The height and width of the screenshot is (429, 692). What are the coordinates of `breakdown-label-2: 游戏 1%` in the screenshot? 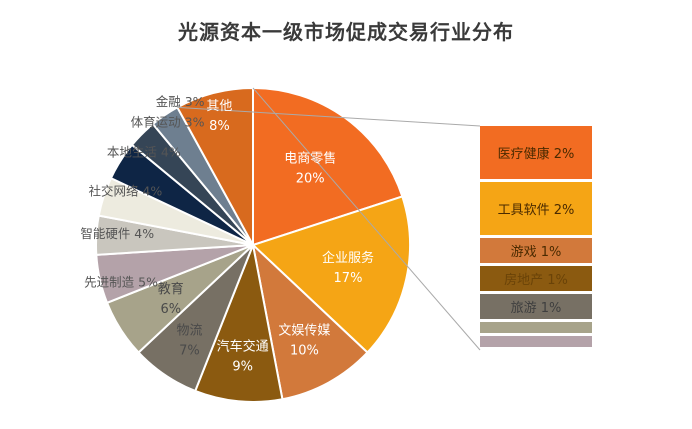 It's located at (536, 252).